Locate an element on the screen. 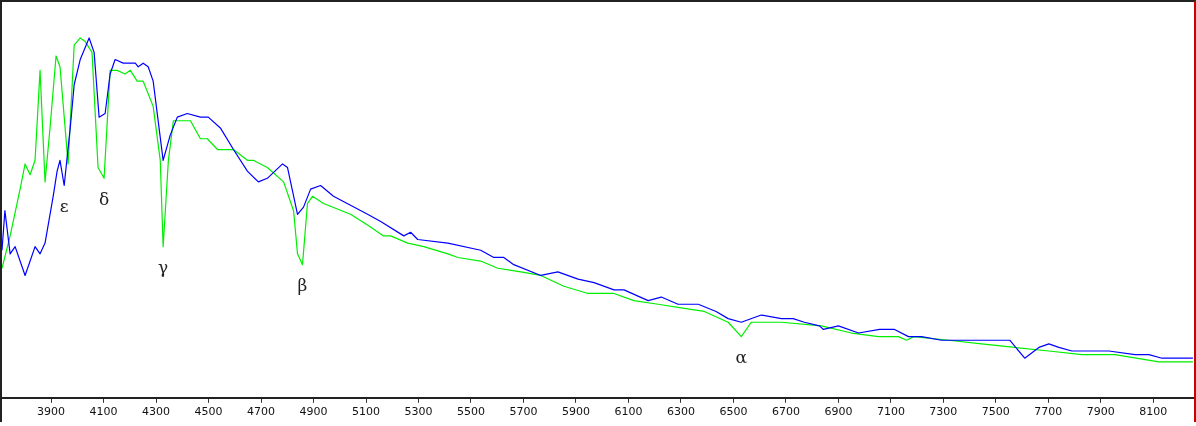 The image size is (1196, 426). annotation: α is located at coordinates (741, 357).